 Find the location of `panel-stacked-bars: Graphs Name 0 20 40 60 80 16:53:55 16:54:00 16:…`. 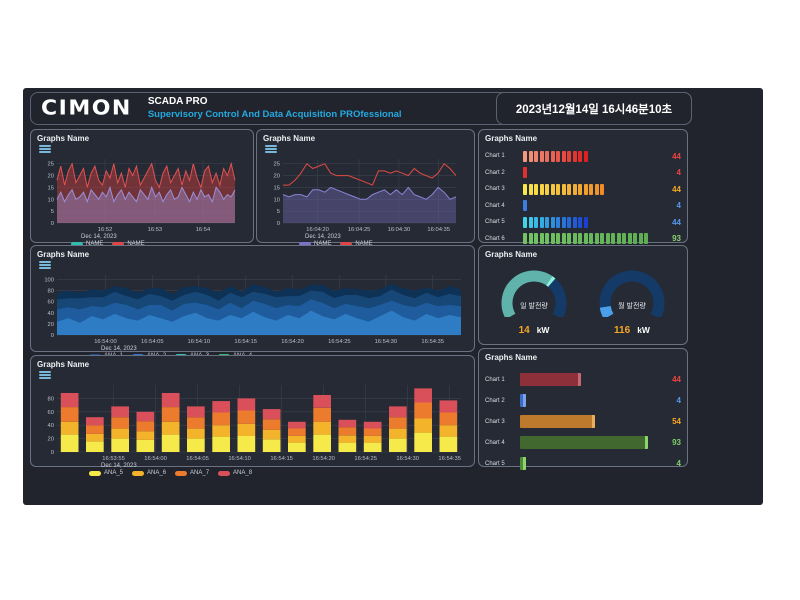

panel-stacked-bars: Graphs Name 0 20 40 60 80 16:53:55 16:54:00 16:… is located at coordinates (252, 415).